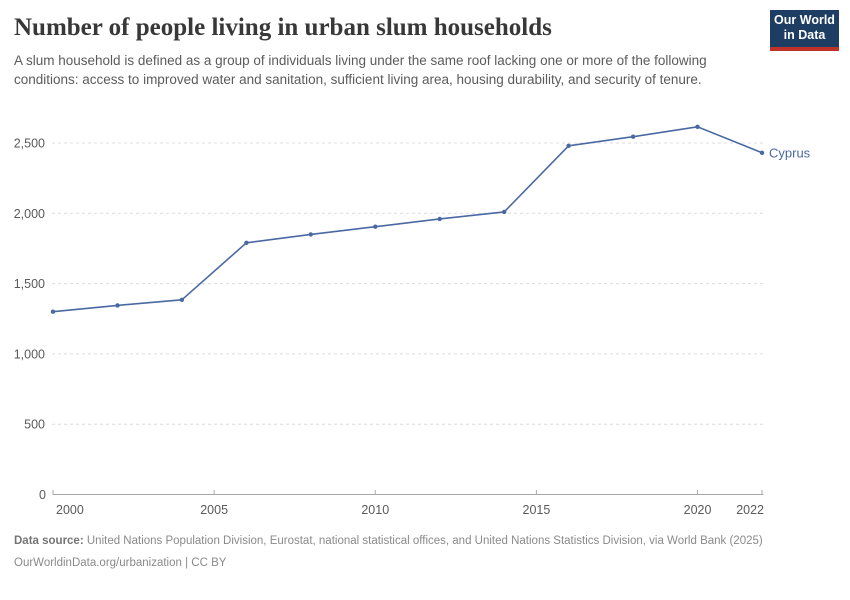  I want to click on series-label: Cyprus, so click(790, 152).